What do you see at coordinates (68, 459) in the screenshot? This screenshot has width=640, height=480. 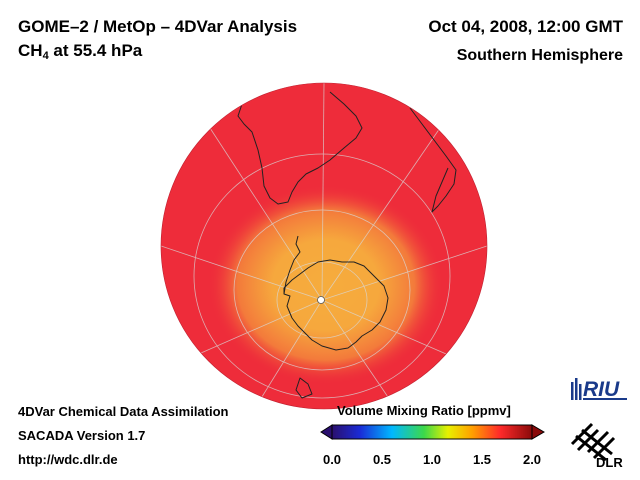 I see `website-link: http://wdc.dlr.de` at bounding box center [68, 459].